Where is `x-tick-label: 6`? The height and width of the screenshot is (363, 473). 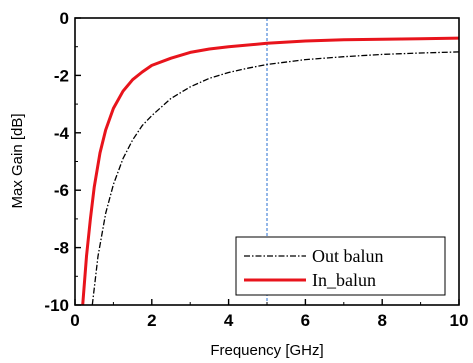 x-tick-label: 6 is located at coordinates (305, 320).